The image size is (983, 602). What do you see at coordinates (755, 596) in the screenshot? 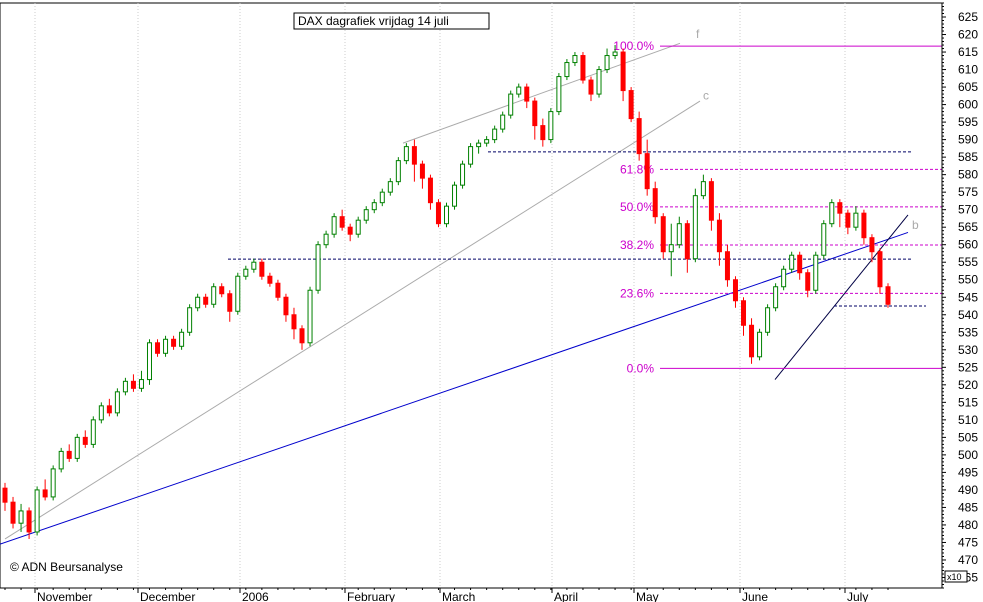
I see `month-label: June` at bounding box center [755, 596].